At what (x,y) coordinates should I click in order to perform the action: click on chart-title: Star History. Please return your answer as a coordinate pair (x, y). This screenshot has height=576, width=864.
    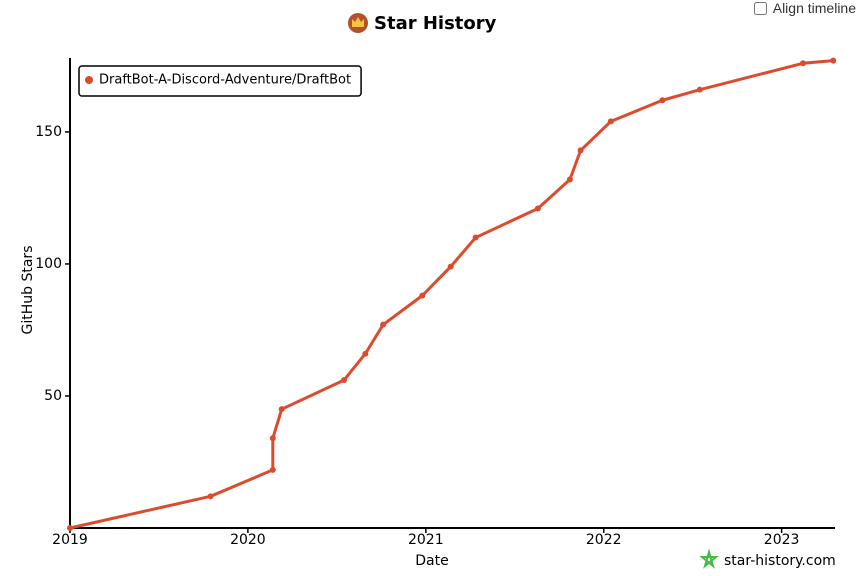
    Looking at the image, I should click on (435, 23).